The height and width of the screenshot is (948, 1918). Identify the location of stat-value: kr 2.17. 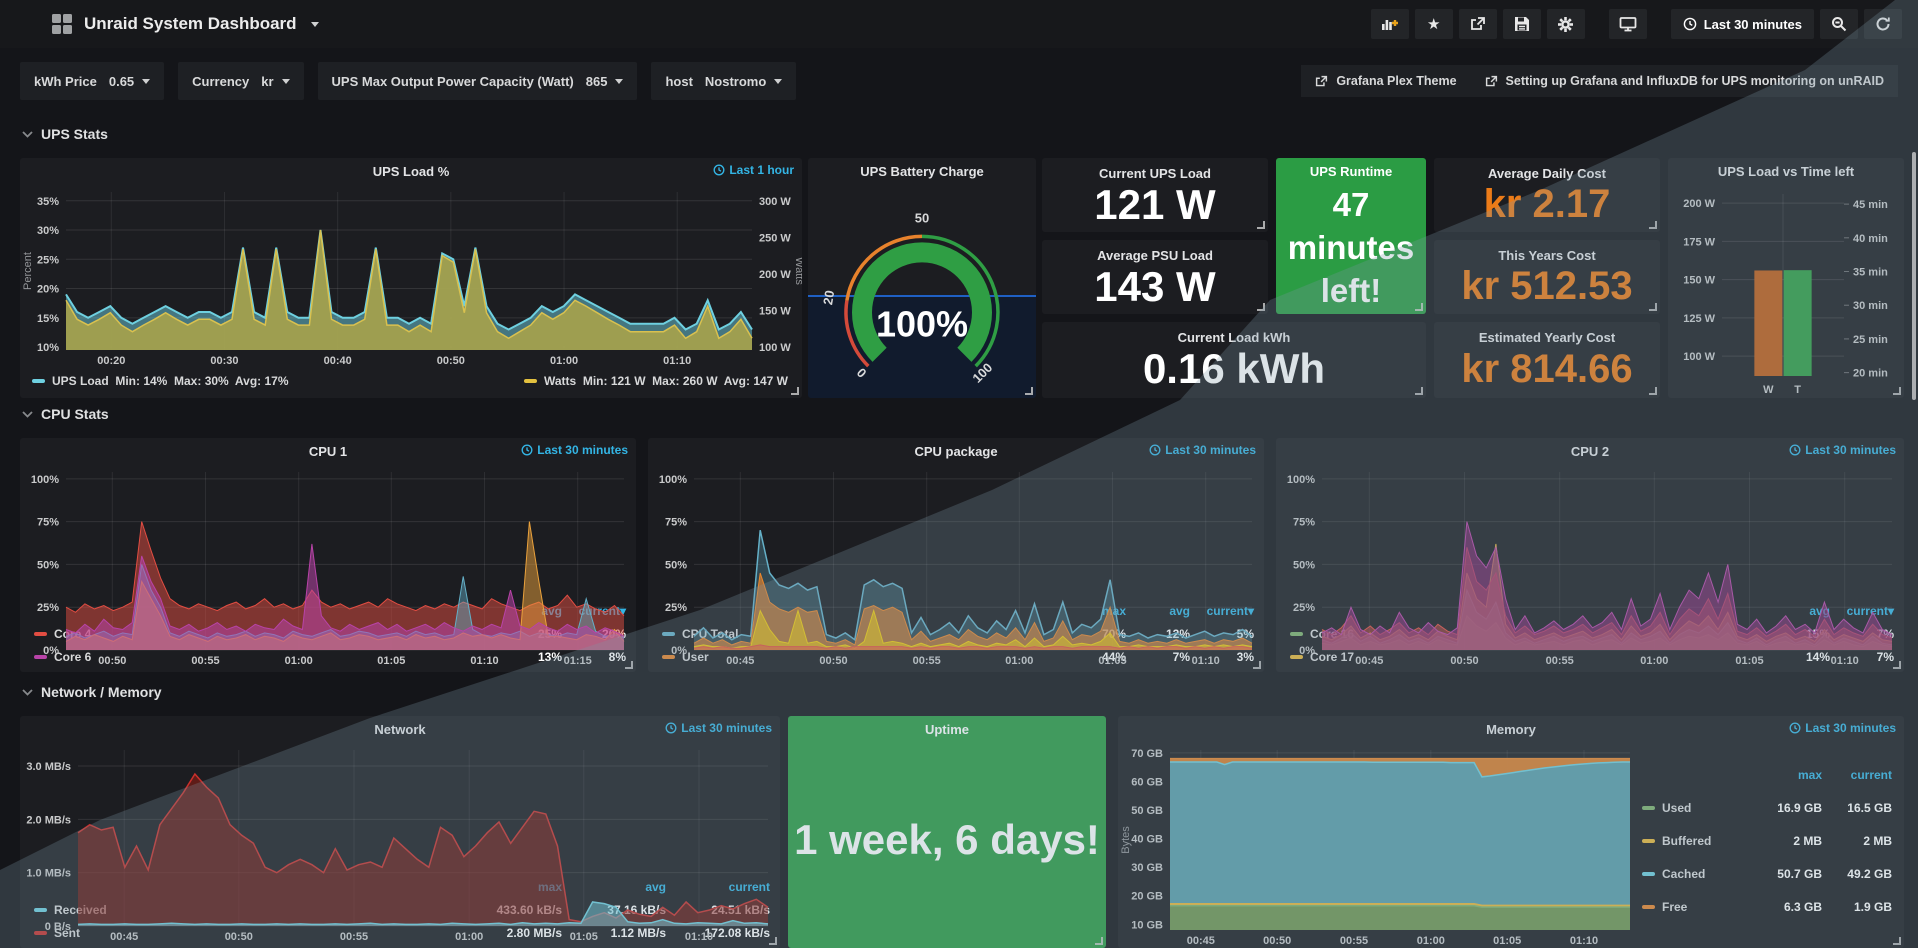
(1547, 204).